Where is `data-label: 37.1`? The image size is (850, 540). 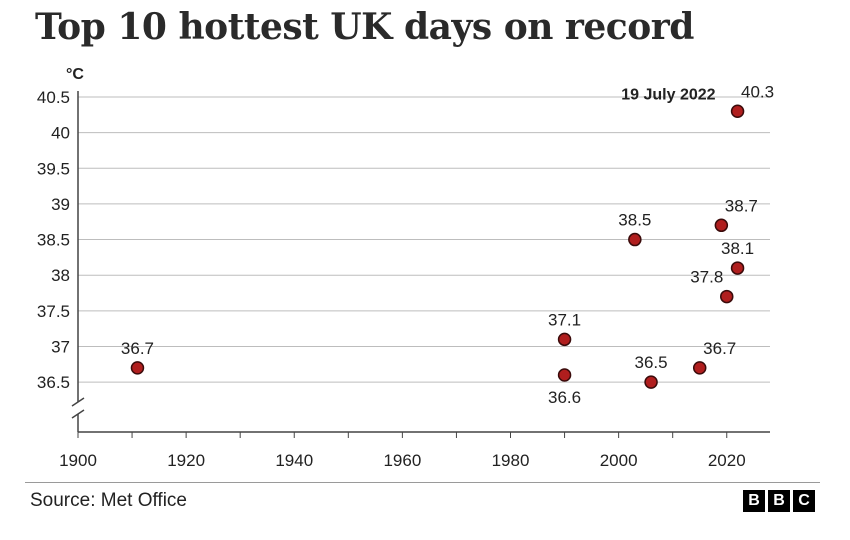 data-label: 37.1 is located at coordinates (564, 319).